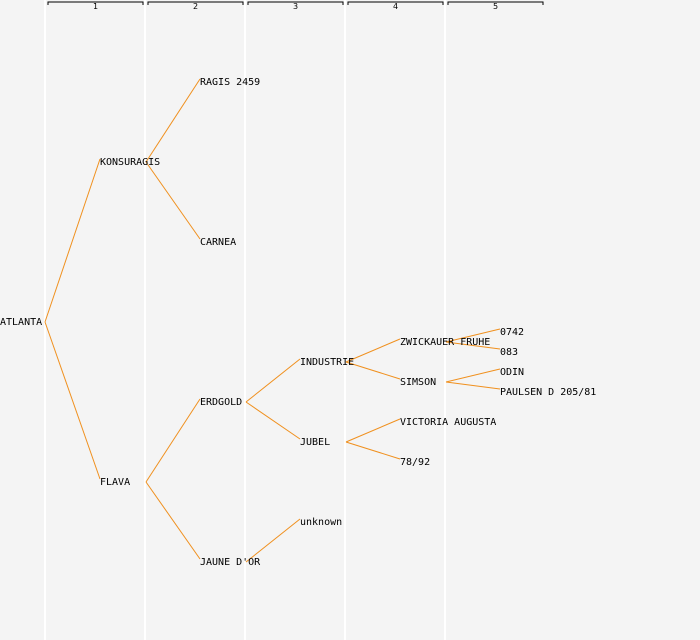 The height and width of the screenshot is (640, 700). What do you see at coordinates (315, 442) in the screenshot?
I see `node-jubel: JUBEL` at bounding box center [315, 442].